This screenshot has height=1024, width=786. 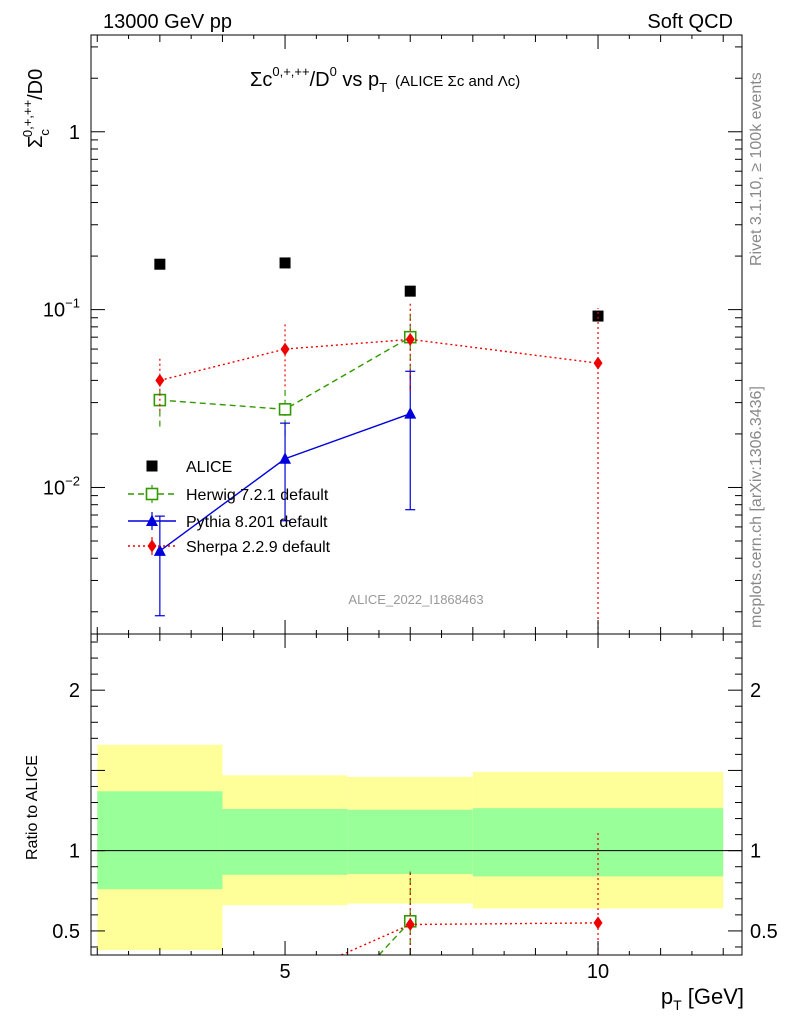 What do you see at coordinates (394, 937) in the screenshot?
I see `ratio-herwig-line` at bounding box center [394, 937].